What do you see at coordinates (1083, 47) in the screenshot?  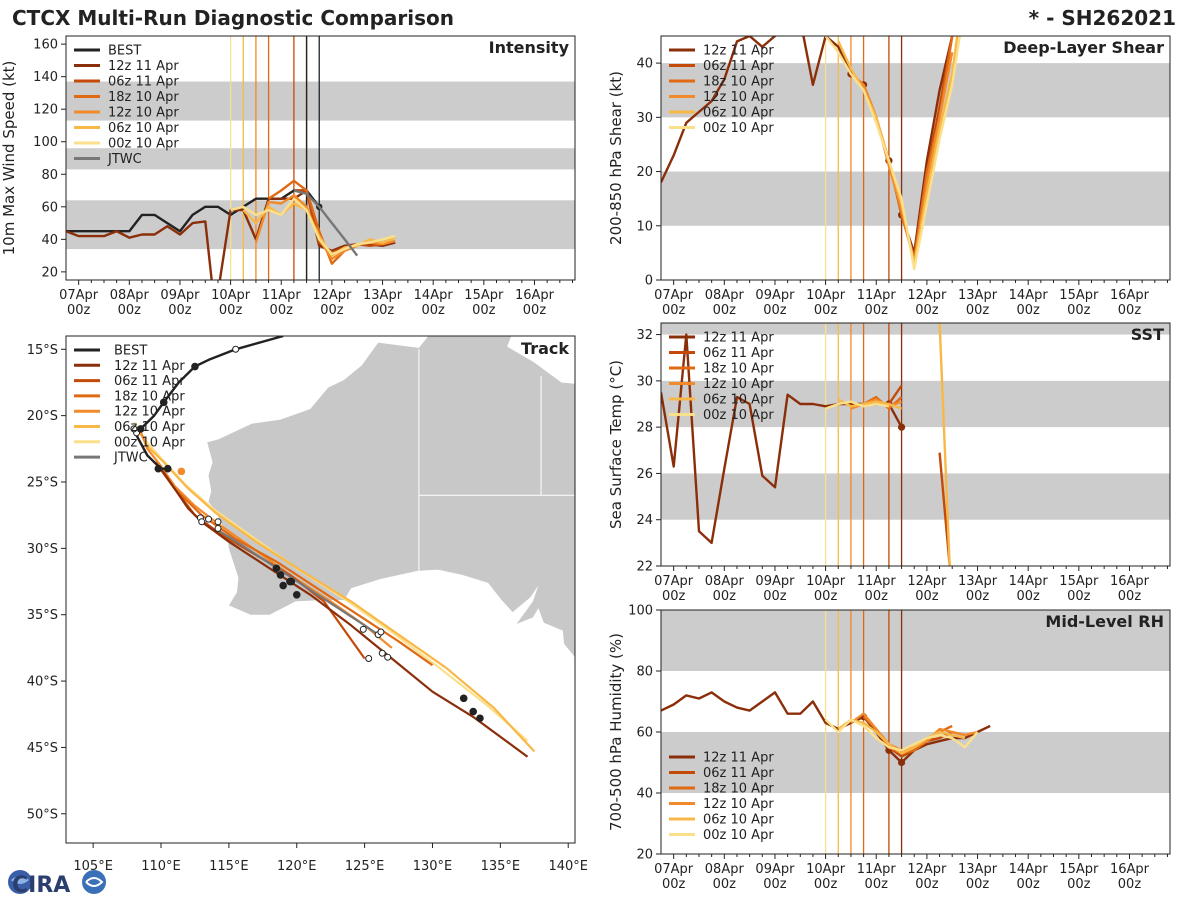 I see `panel-title: Deep-Layer Shear` at bounding box center [1083, 47].